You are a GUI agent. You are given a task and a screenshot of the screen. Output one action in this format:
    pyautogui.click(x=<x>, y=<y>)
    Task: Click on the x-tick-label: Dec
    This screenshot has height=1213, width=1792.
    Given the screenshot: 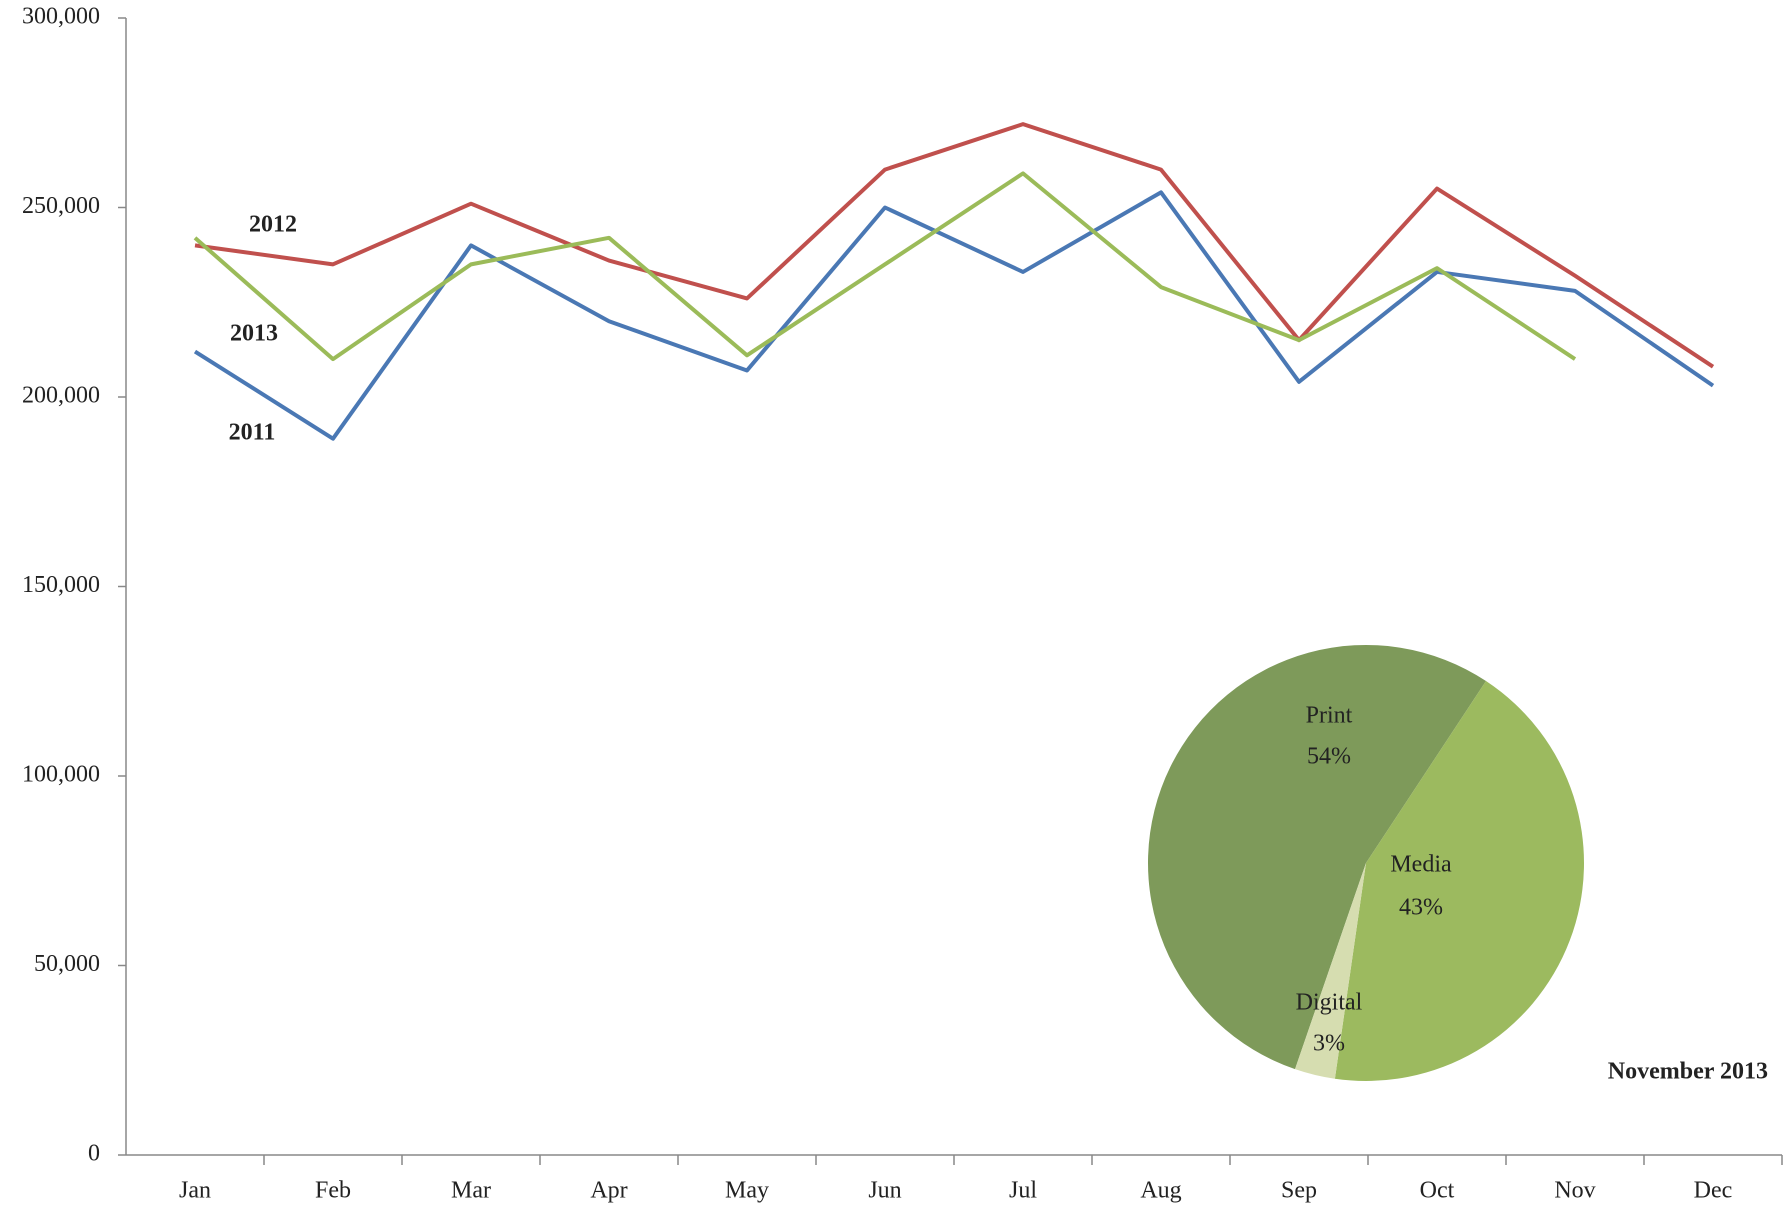 What is the action you would take?
    pyautogui.click(x=1713, y=1191)
    